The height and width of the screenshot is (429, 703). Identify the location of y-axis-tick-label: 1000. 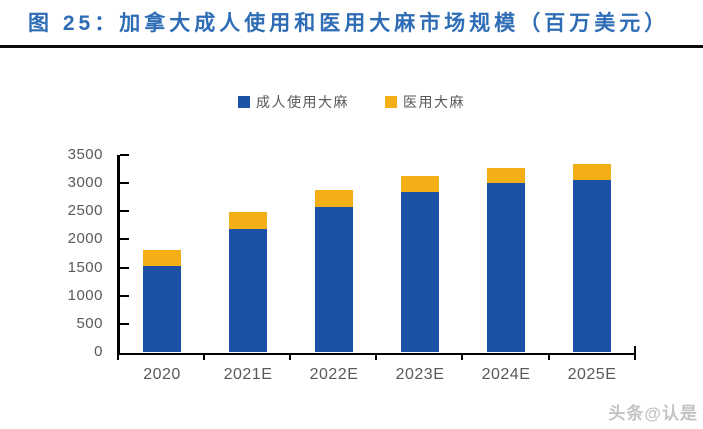
(85, 295).